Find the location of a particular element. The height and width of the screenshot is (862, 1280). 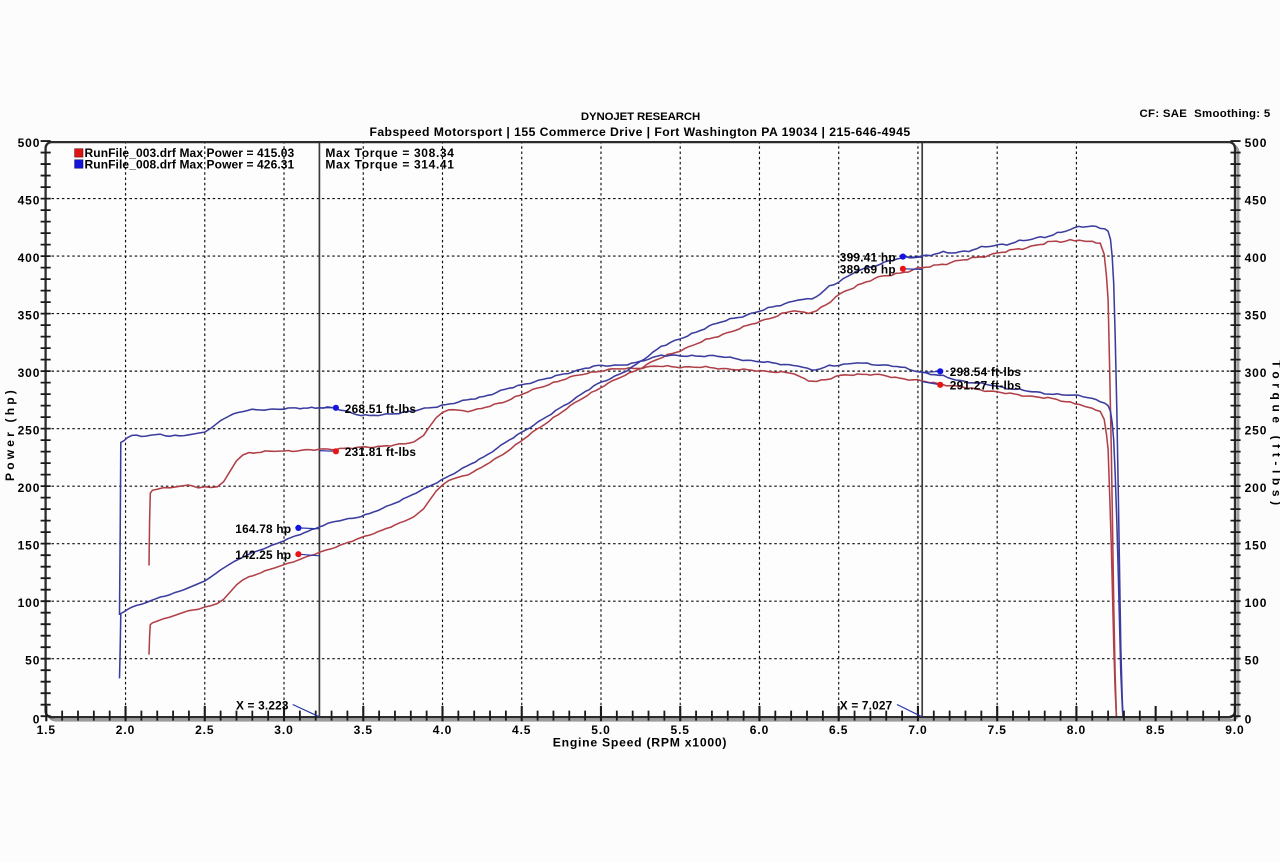

svg-text: Max Torque = 314.41 is located at coordinates (389, 164).